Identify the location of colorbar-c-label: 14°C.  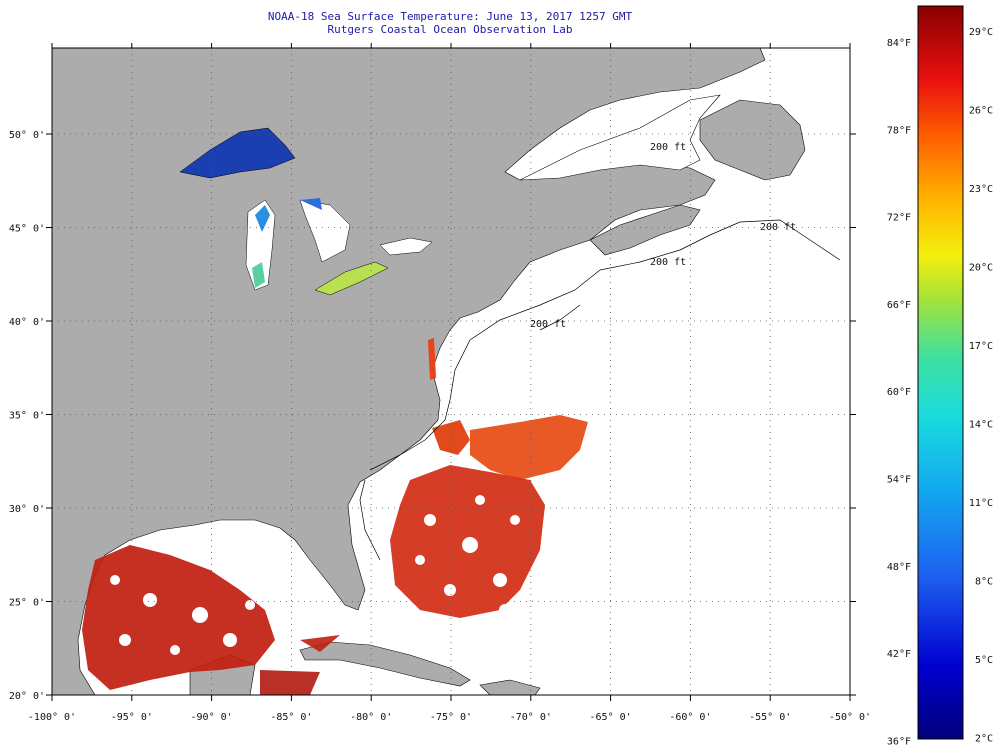
(981, 425).